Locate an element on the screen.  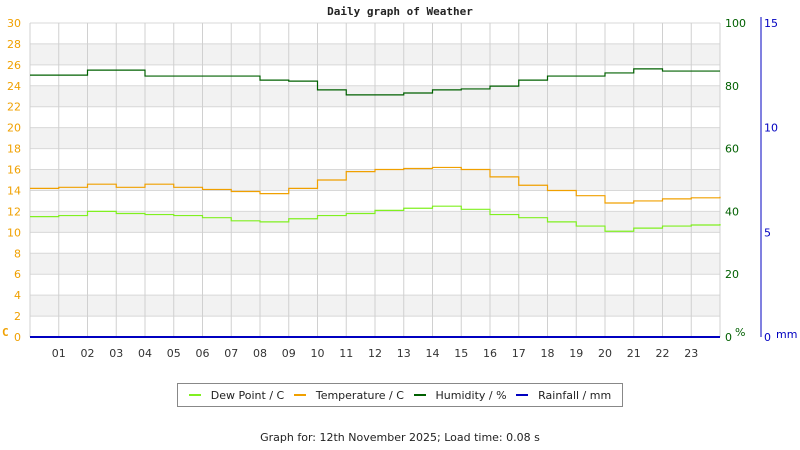
x-tick-label: 22 is located at coordinates (663, 353).